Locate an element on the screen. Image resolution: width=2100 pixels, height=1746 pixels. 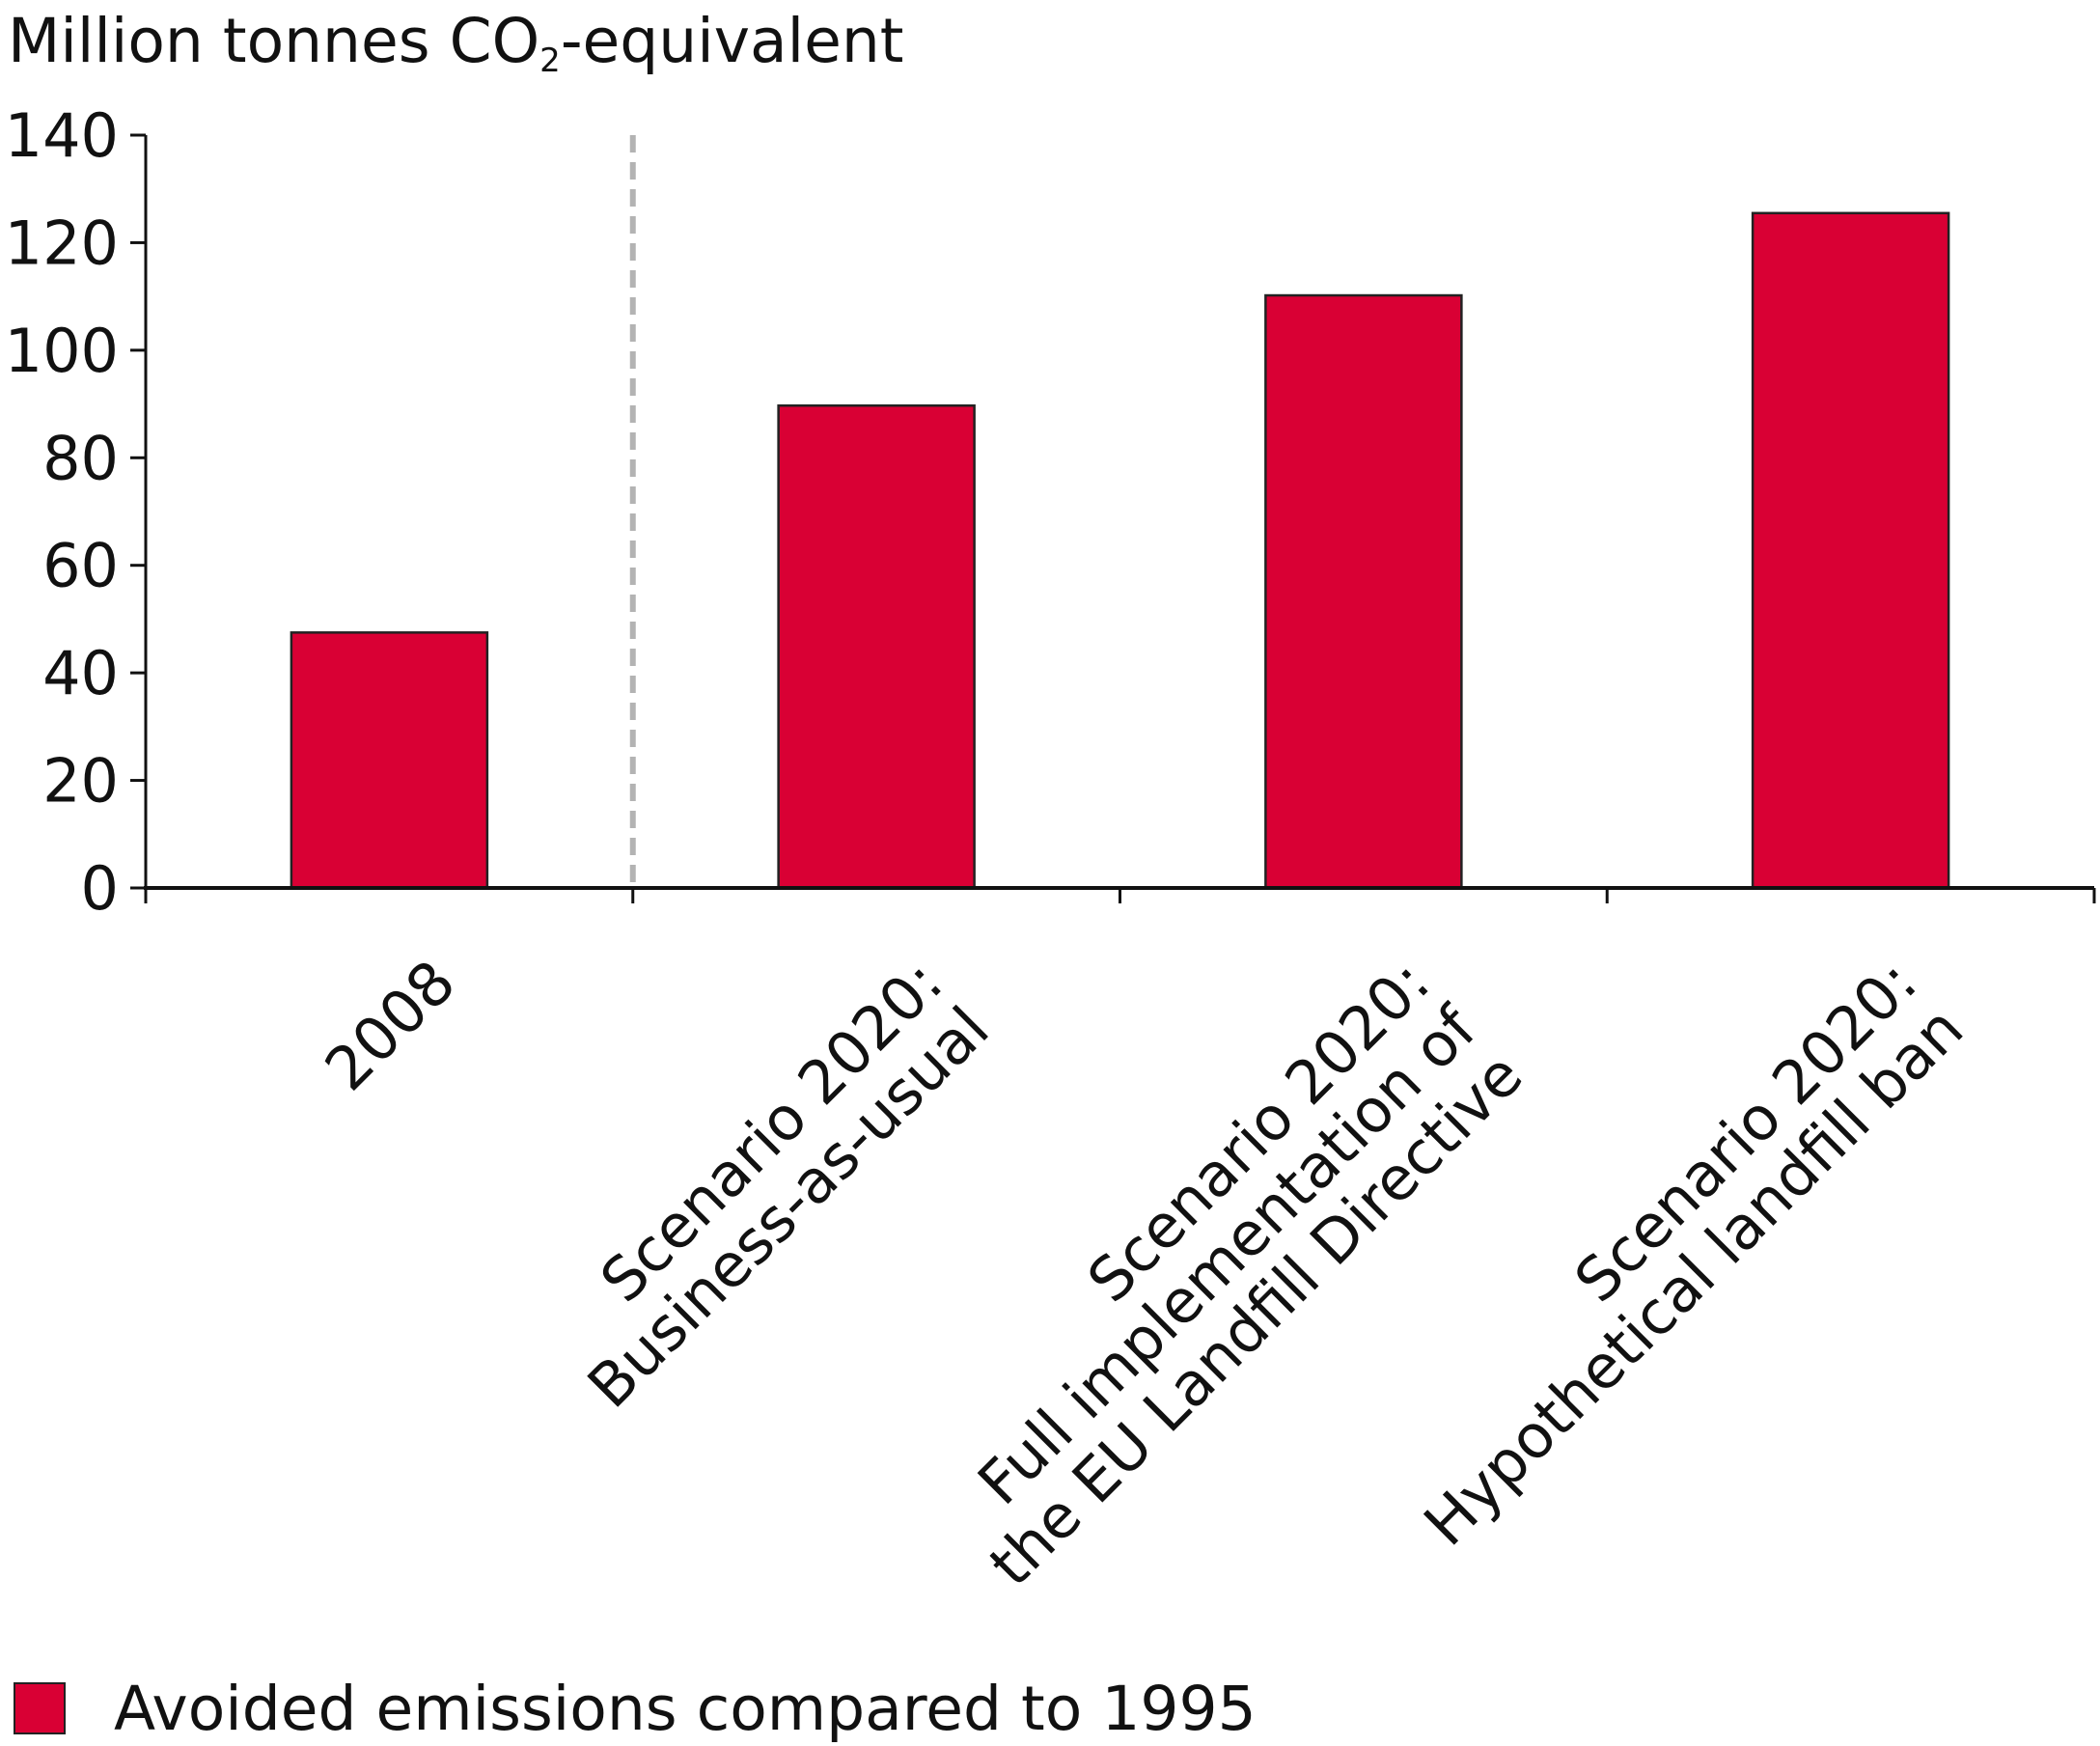
y-axis-title-prefix: Million tonnes CO is located at coordinates (274, 41).